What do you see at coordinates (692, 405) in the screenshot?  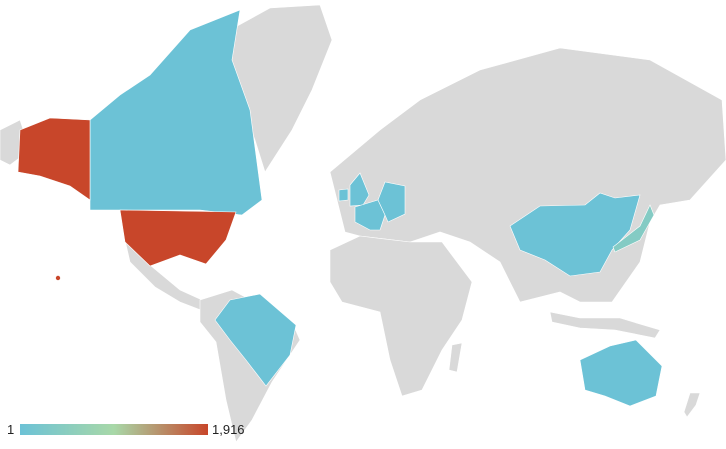 I see `new-zealand` at bounding box center [692, 405].